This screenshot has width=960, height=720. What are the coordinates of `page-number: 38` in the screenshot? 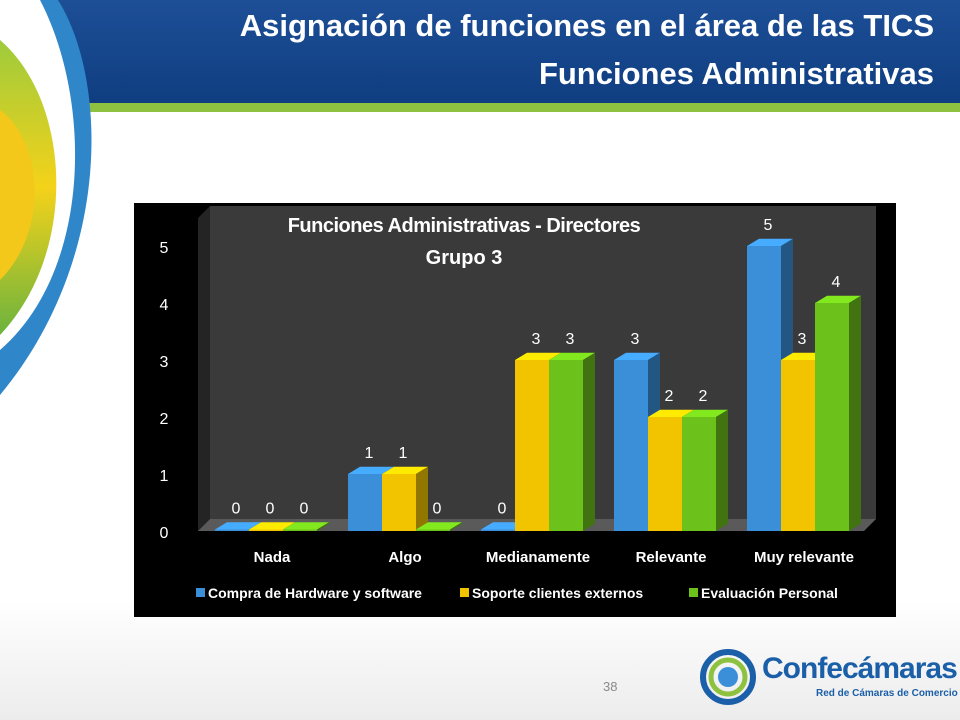 It's located at (610, 686).